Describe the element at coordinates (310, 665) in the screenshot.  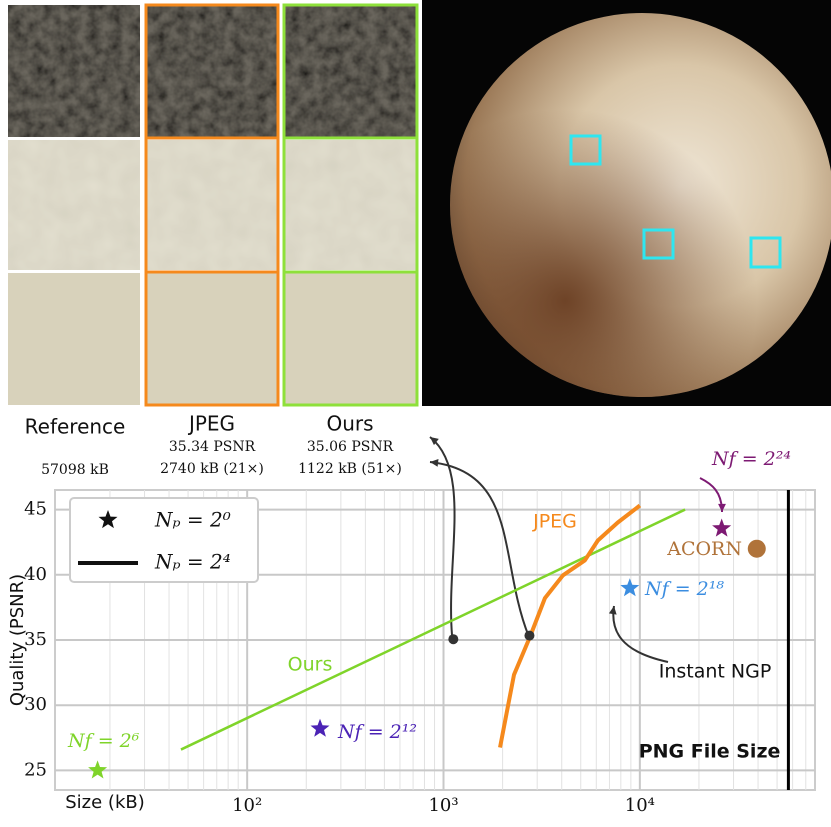
I see `series-label: Ours` at that location.